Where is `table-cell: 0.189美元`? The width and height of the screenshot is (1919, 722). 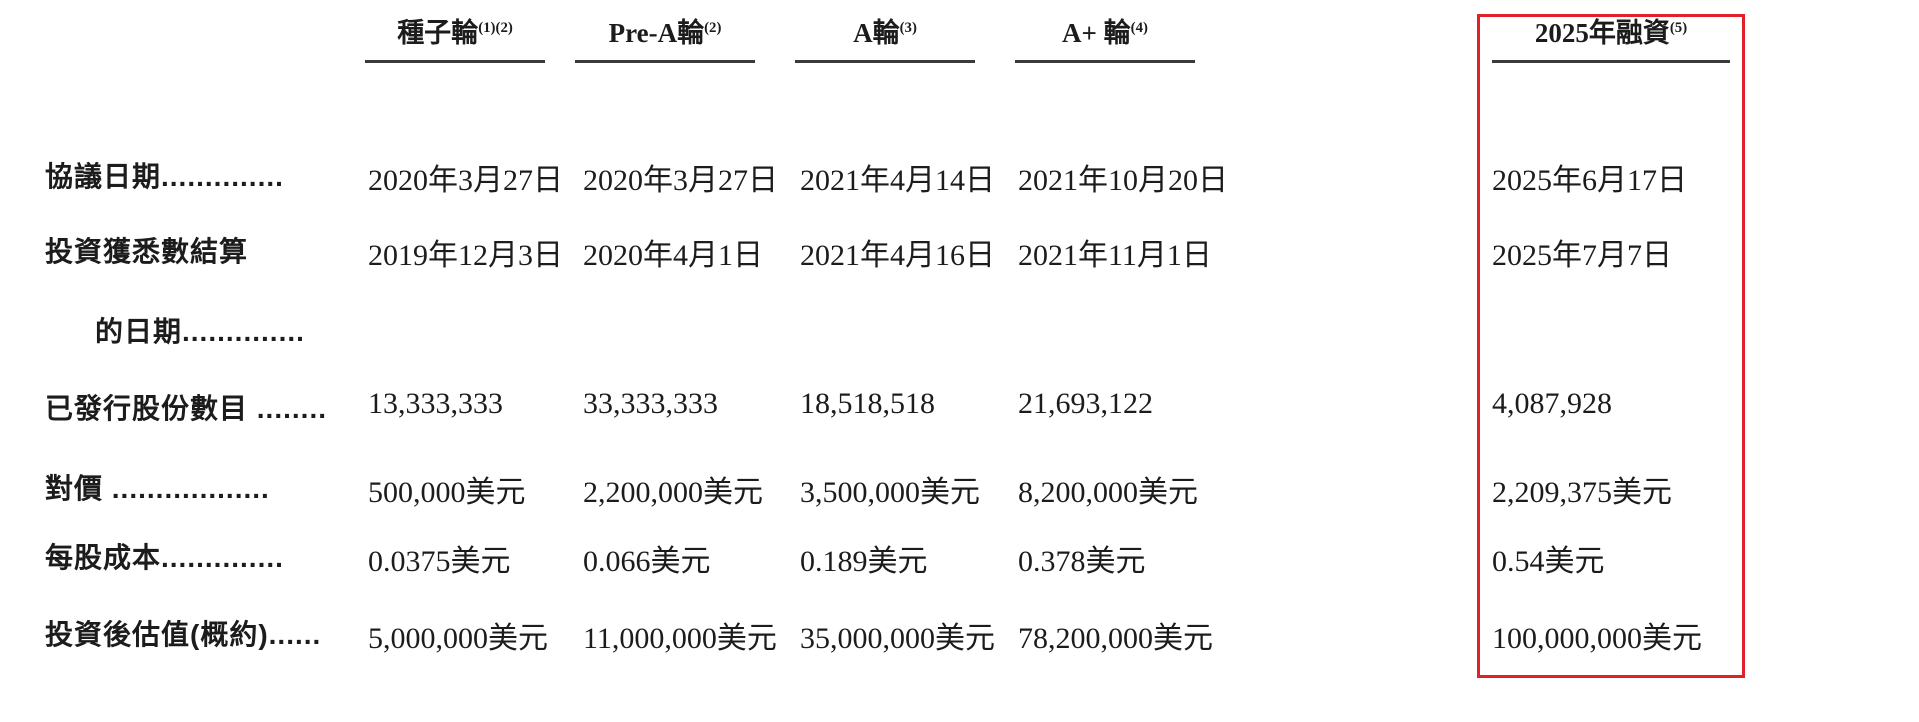
table-cell: 0.189美元 is located at coordinates (864, 561).